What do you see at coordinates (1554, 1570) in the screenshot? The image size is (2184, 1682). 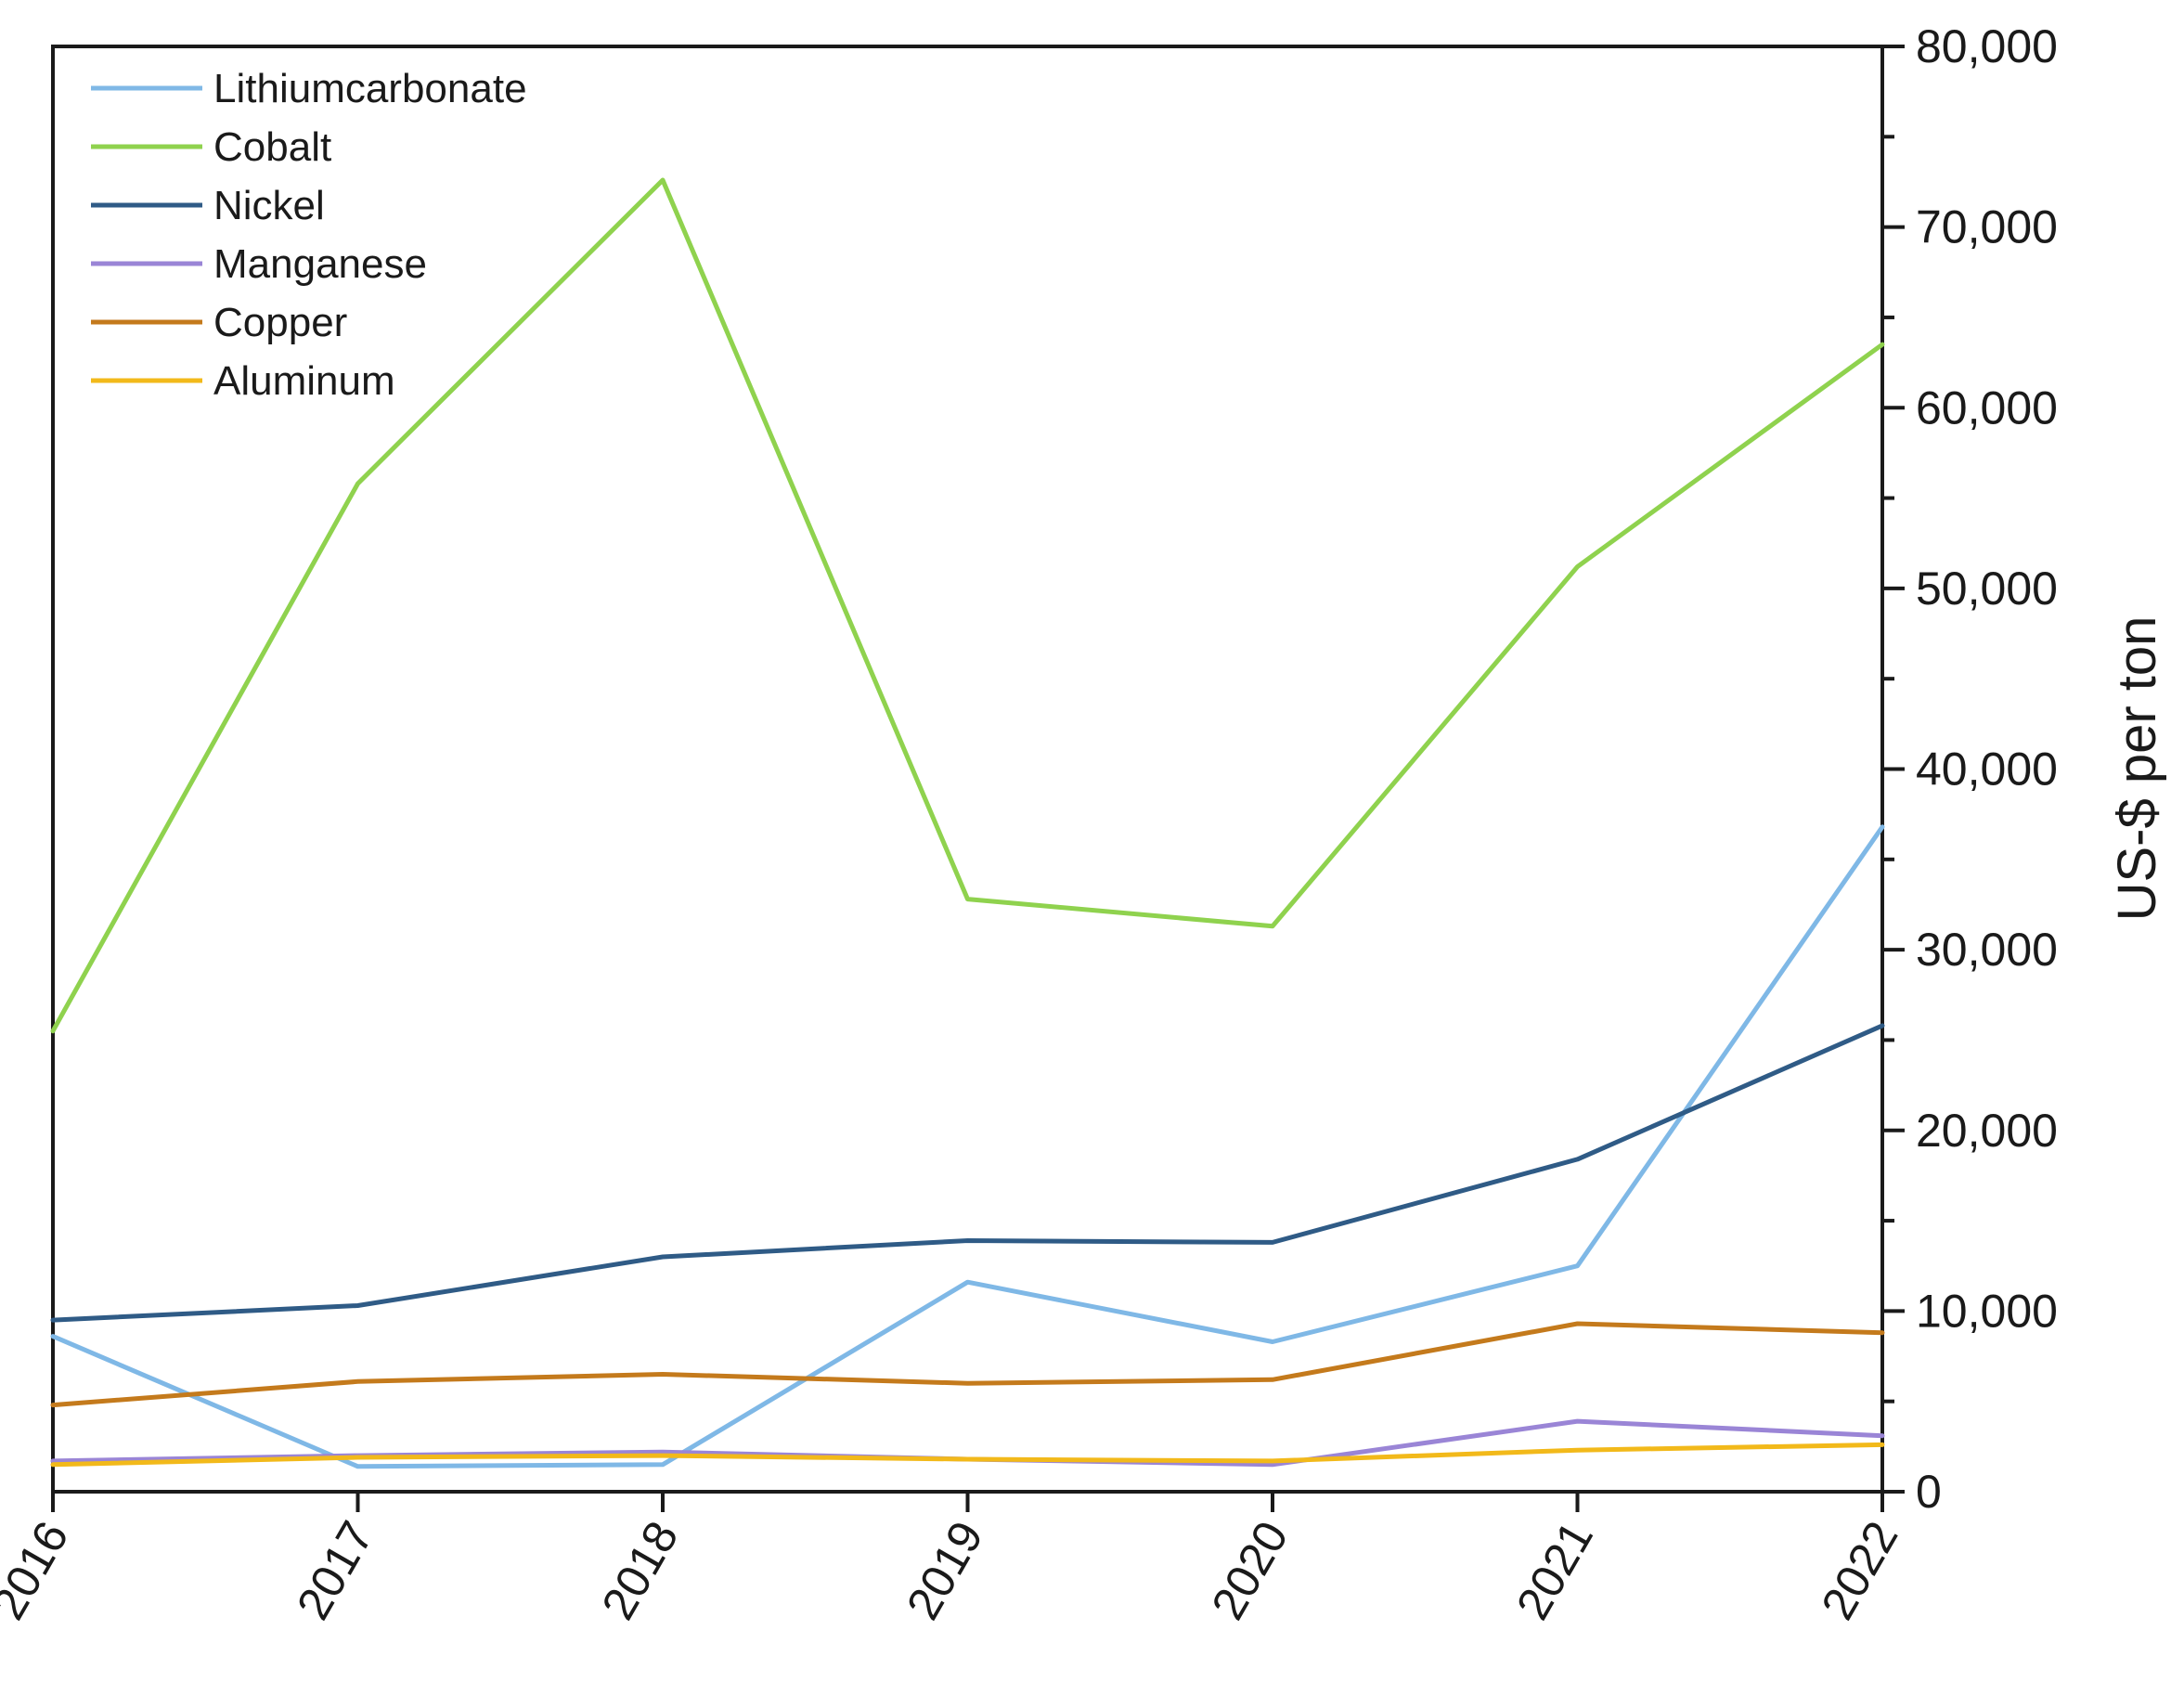 I see `x-tick-label: 2021` at bounding box center [1554, 1570].